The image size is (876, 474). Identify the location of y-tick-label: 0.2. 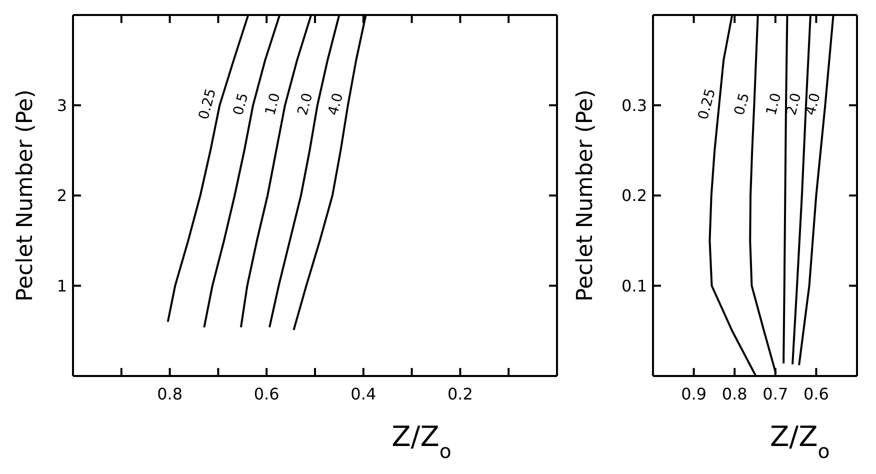
(634, 196).